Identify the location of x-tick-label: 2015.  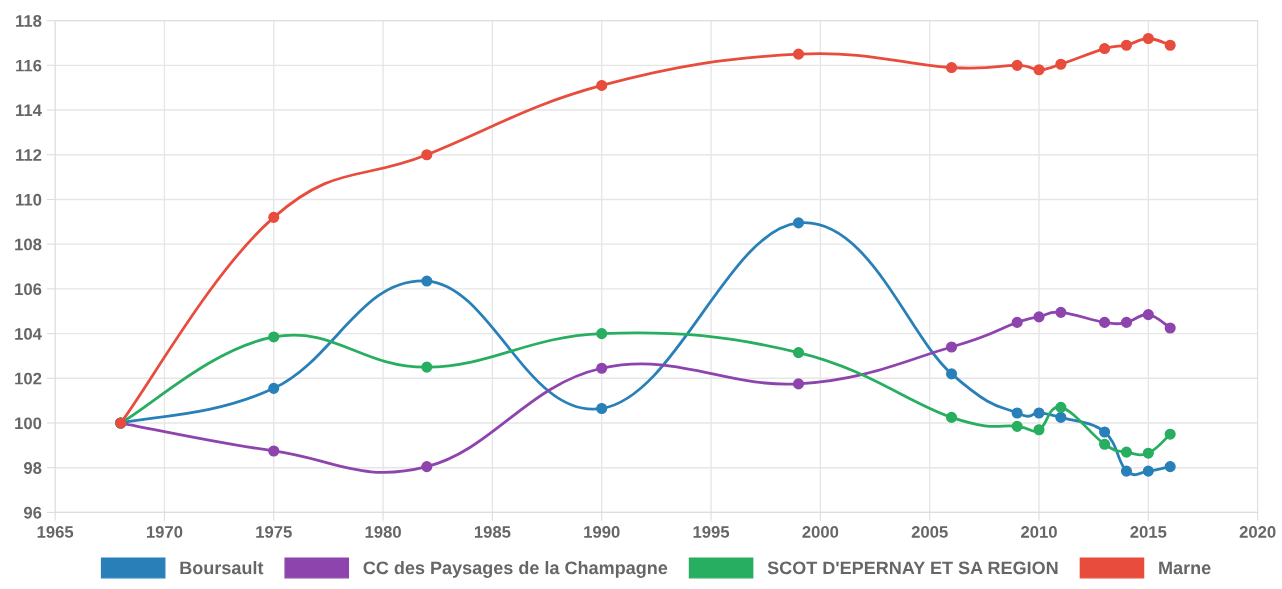
(1148, 532).